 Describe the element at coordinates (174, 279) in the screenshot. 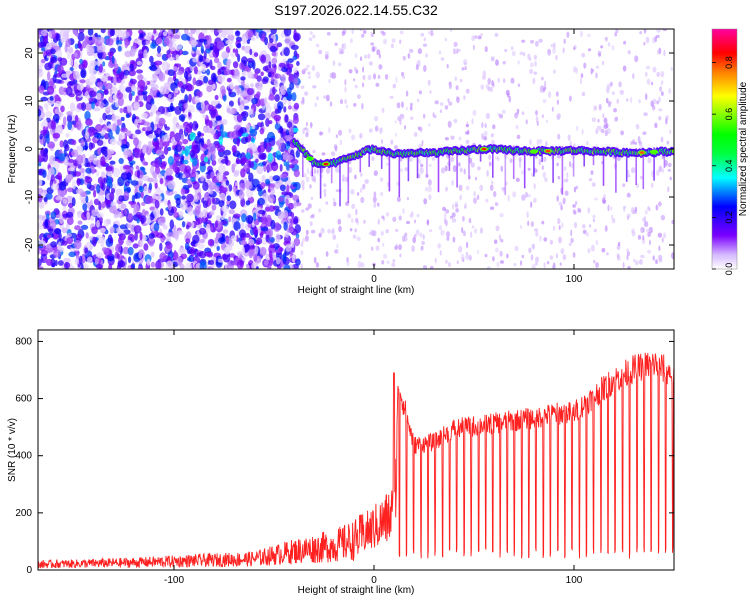

I see `x-tick-label: -100` at that location.